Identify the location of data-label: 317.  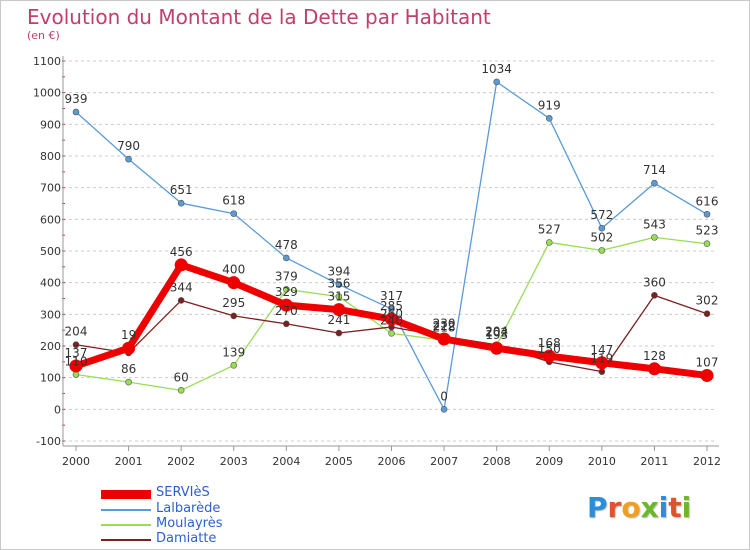
(391, 296).